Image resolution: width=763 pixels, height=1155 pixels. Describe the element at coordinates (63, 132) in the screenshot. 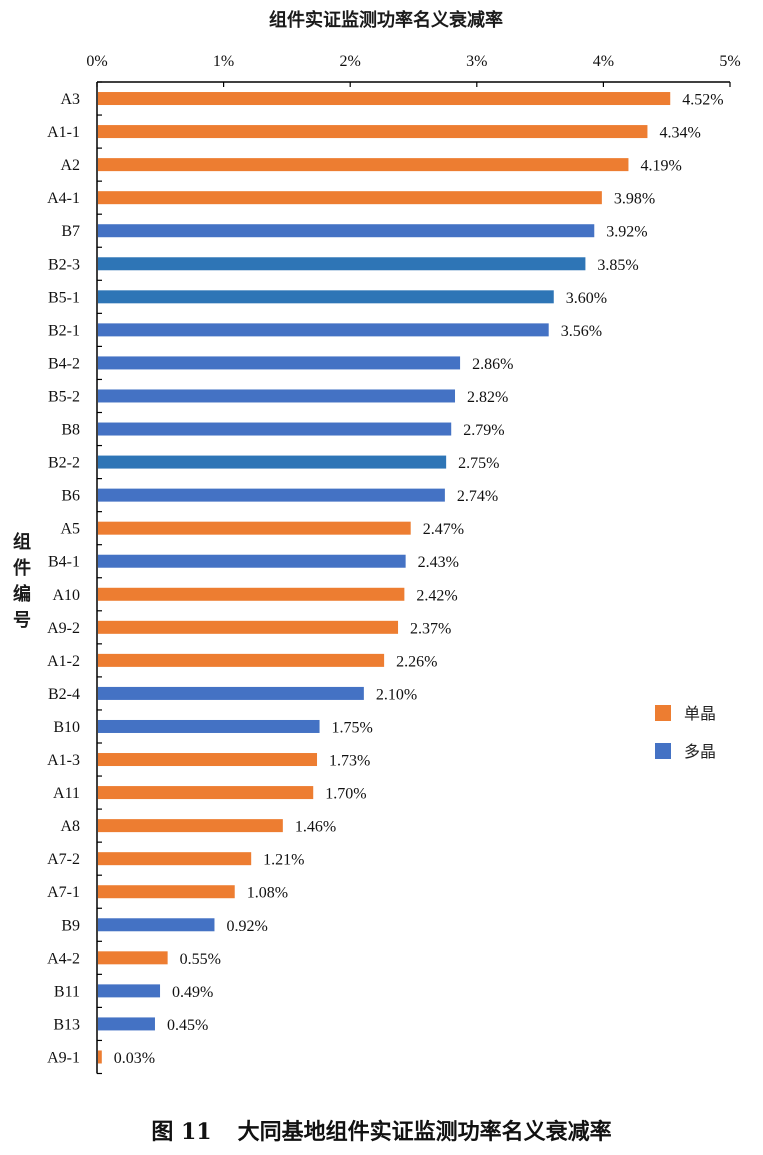

I see `category-label: A1-1` at that location.